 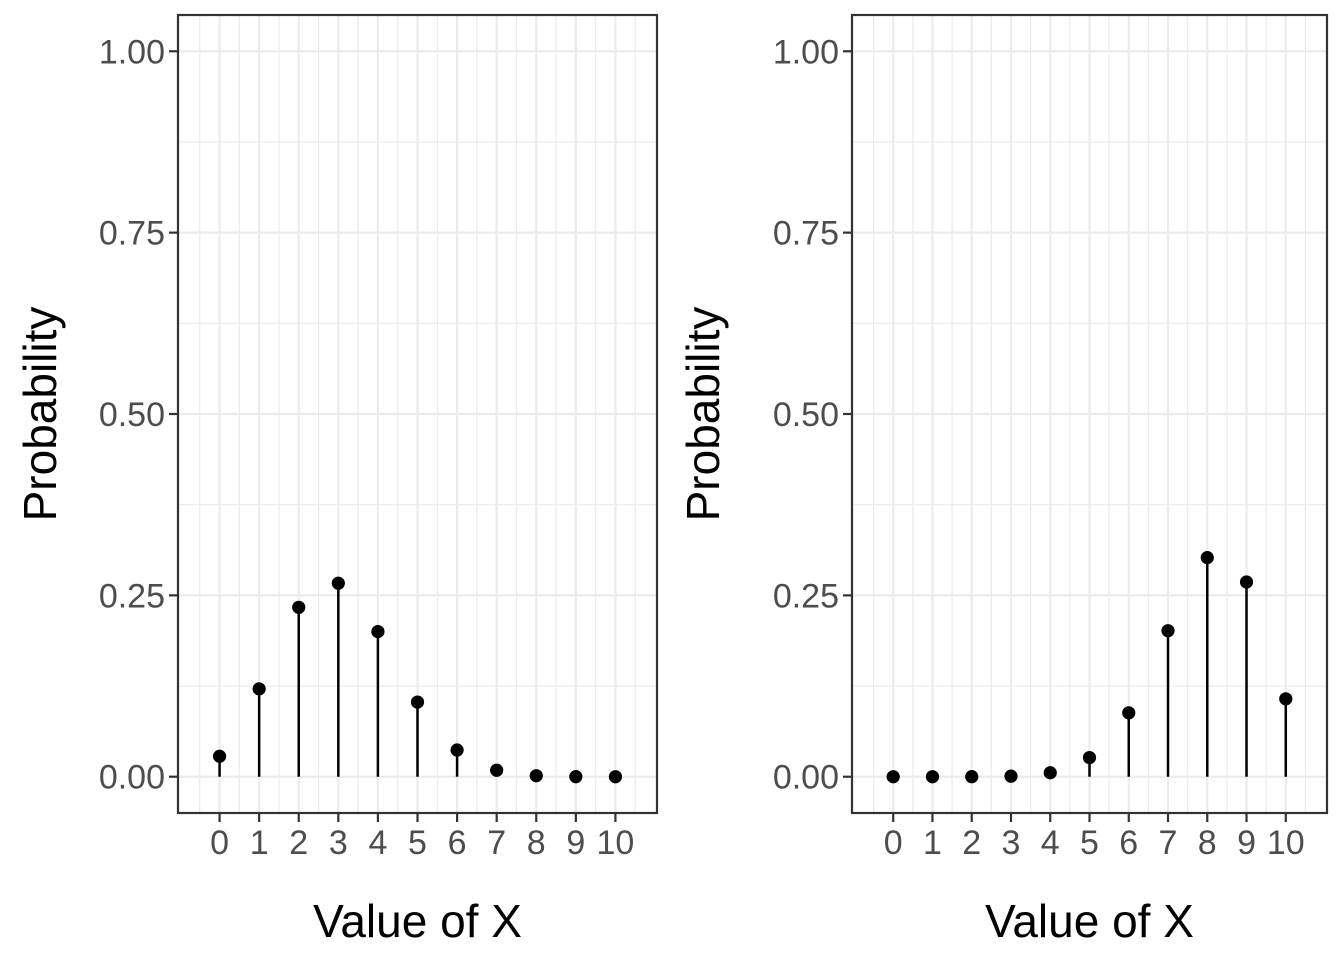 What do you see at coordinates (1089, 921) in the screenshot?
I see `x-axis-title-right: Value of X` at bounding box center [1089, 921].